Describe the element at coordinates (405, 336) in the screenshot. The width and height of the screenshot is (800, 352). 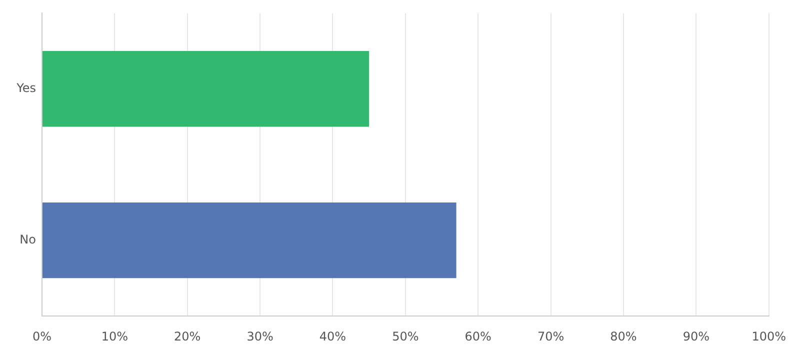
I see `x-tick-label: 50%` at that location.